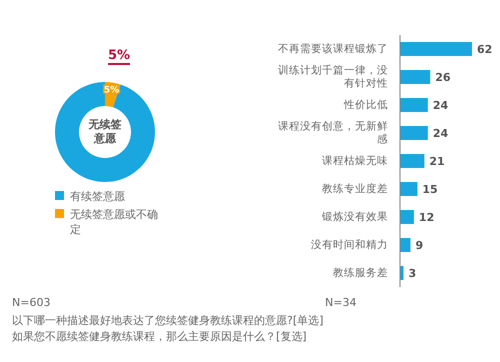 This screenshot has width=500, height=362. I want to click on legend-label: 无续签意愿或不确定, so click(114, 222).